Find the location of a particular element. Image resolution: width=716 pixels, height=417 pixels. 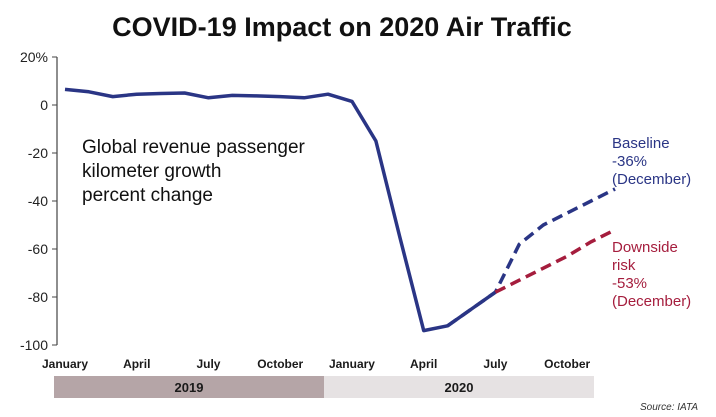

x-tick-label-6: July is located at coordinates (495, 364).